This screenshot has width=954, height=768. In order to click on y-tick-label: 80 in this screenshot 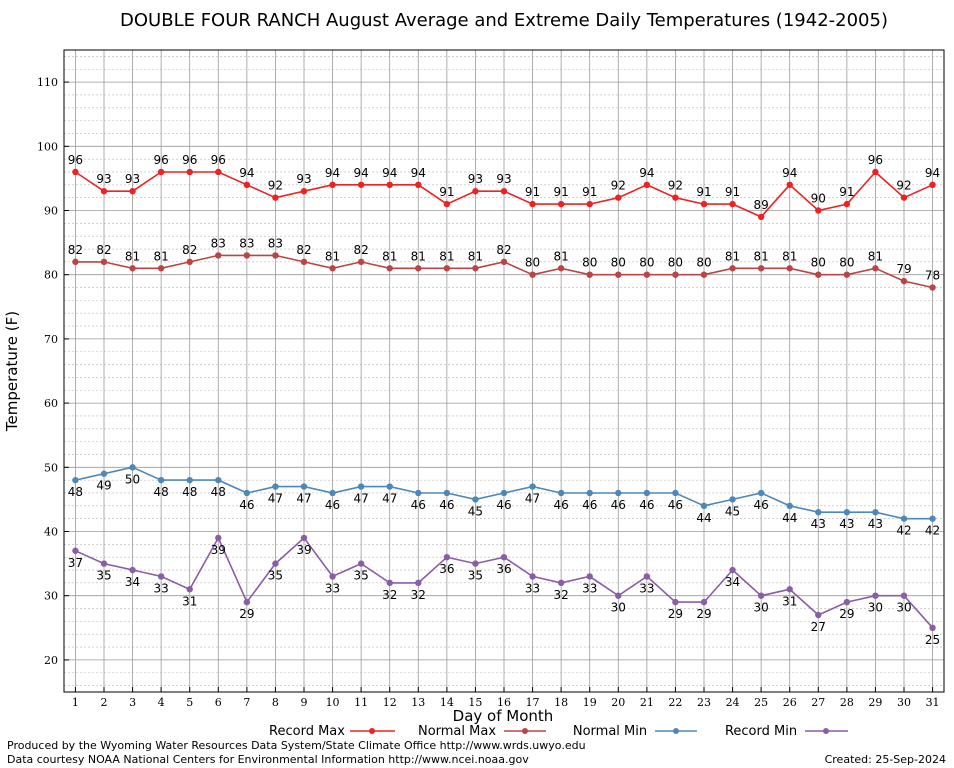, I will do `click(51, 275)`.